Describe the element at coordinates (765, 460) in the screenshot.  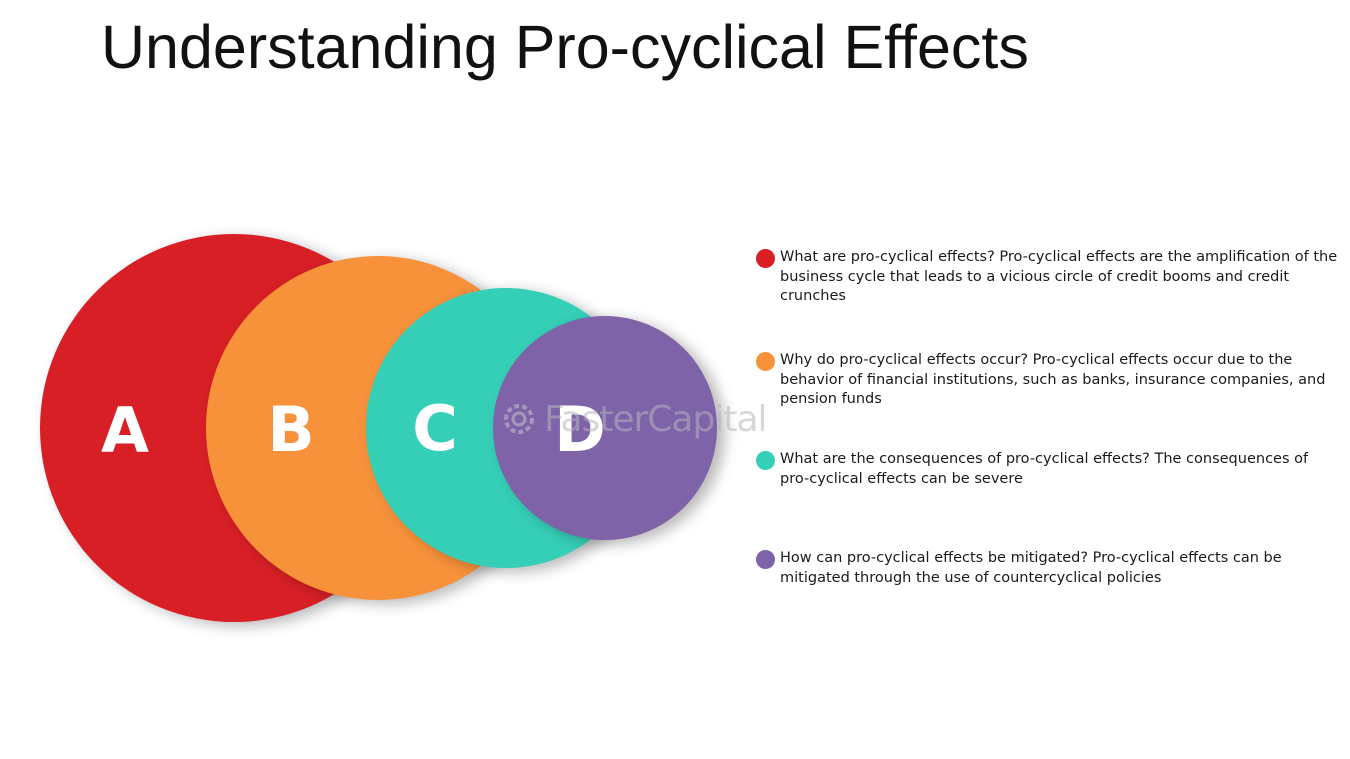
I see `bullet-icon-teal` at that location.